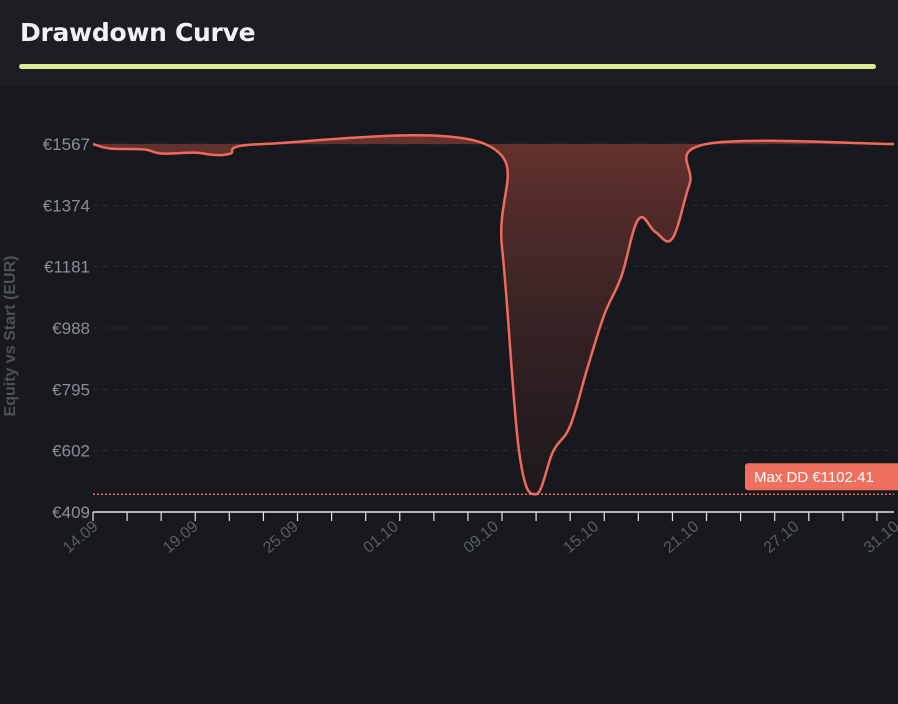 The width and height of the screenshot is (898, 704). What do you see at coordinates (66, 144) in the screenshot?
I see `y-tick-label: €1567` at bounding box center [66, 144].